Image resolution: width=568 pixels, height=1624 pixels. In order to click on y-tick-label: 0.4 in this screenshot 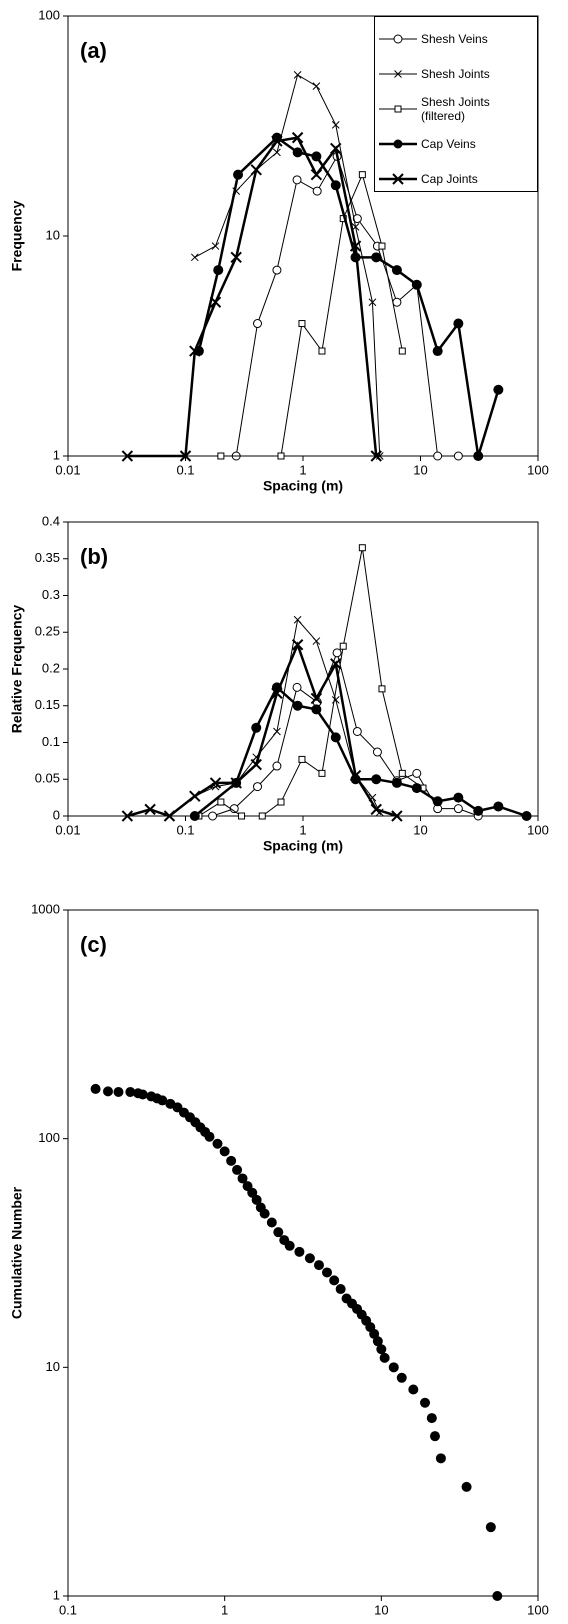, I will do `click(51, 520)`.